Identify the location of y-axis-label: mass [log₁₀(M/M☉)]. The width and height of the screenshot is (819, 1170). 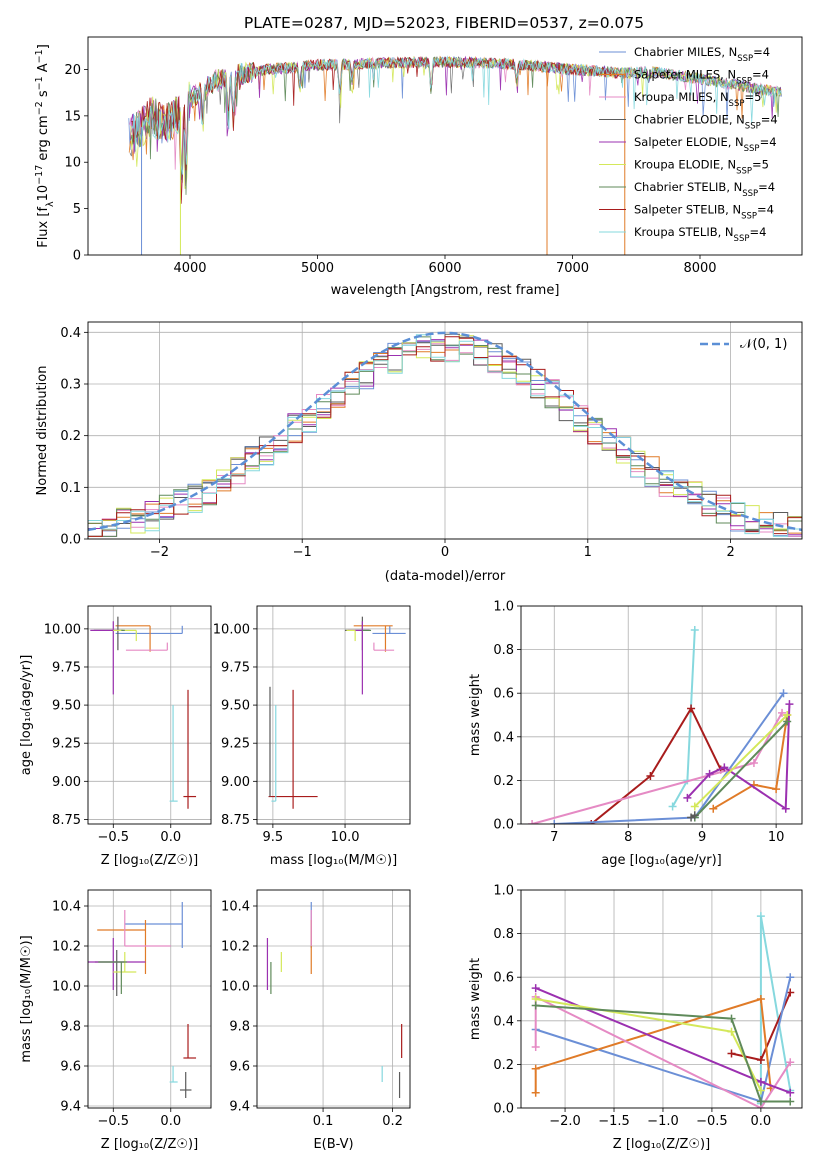
(26, 998).